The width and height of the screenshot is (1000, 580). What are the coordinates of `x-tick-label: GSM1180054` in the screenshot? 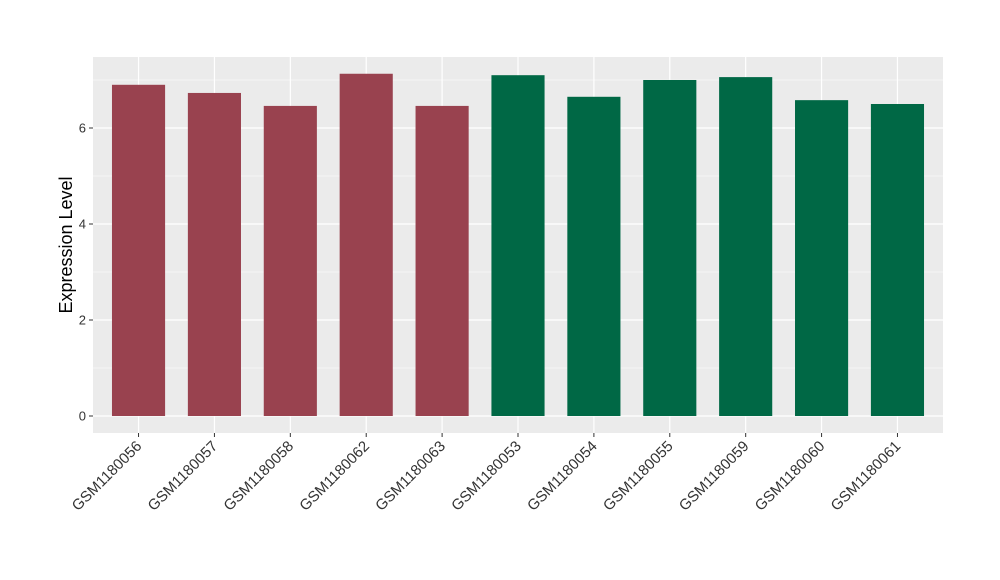 It's located at (562, 476).